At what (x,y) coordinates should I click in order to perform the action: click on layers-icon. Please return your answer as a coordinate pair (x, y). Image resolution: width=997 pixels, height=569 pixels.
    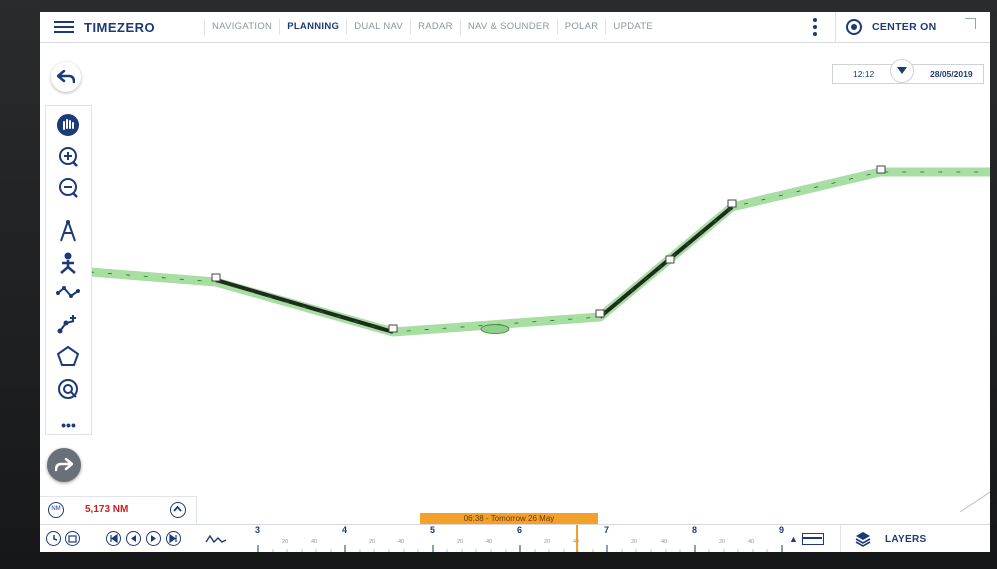
    Looking at the image, I should click on (863, 539).